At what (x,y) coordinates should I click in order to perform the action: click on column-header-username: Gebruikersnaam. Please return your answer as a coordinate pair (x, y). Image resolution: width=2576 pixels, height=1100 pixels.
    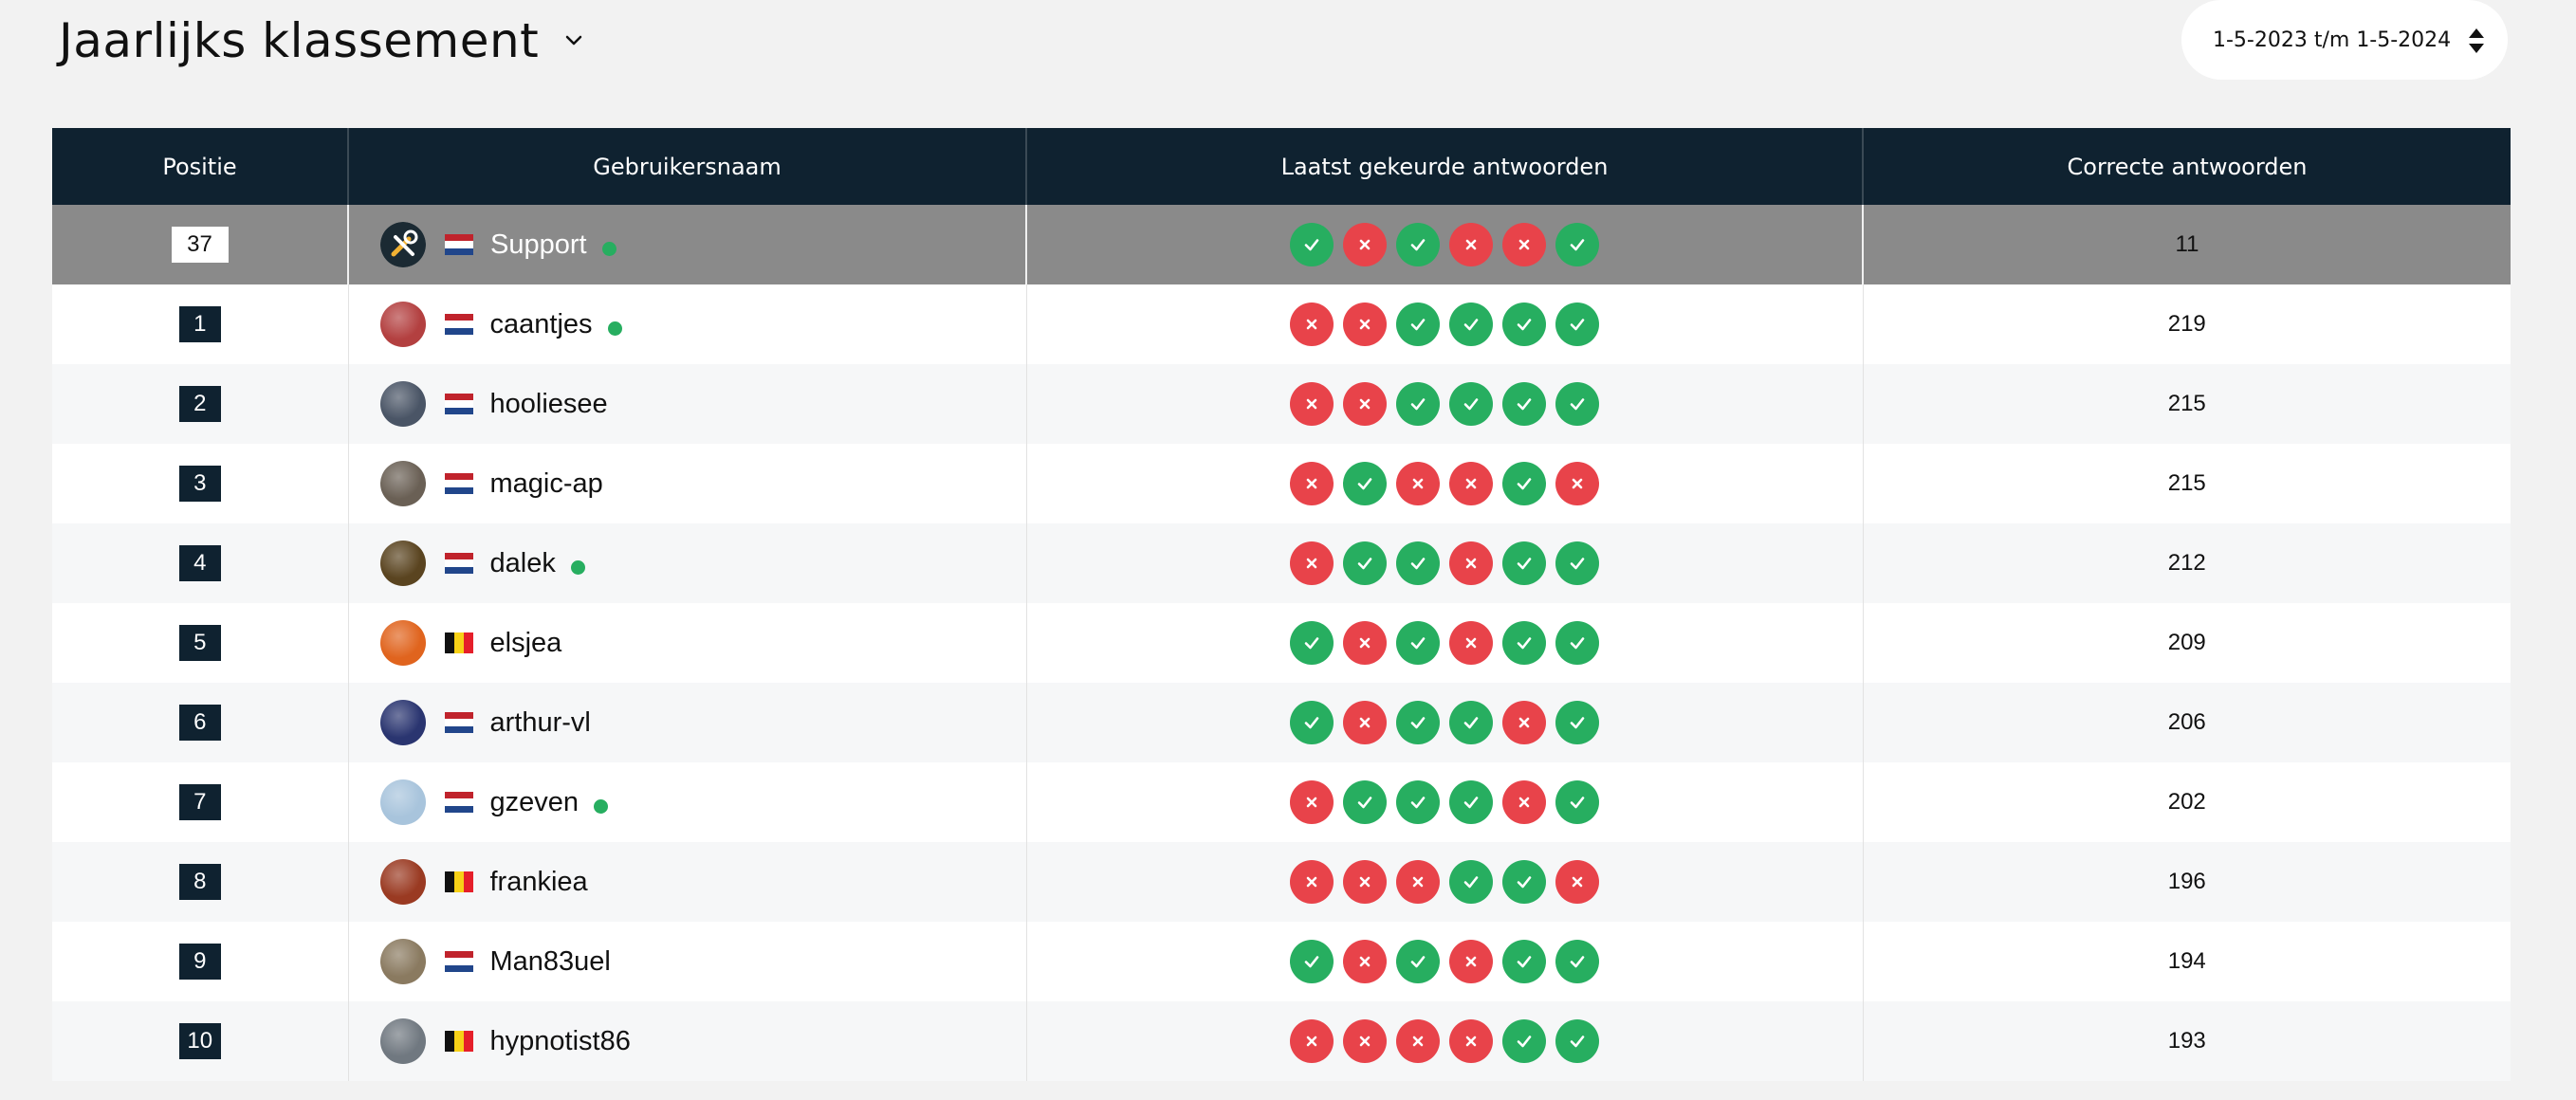
    Looking at the image, I should click on (687, 166).